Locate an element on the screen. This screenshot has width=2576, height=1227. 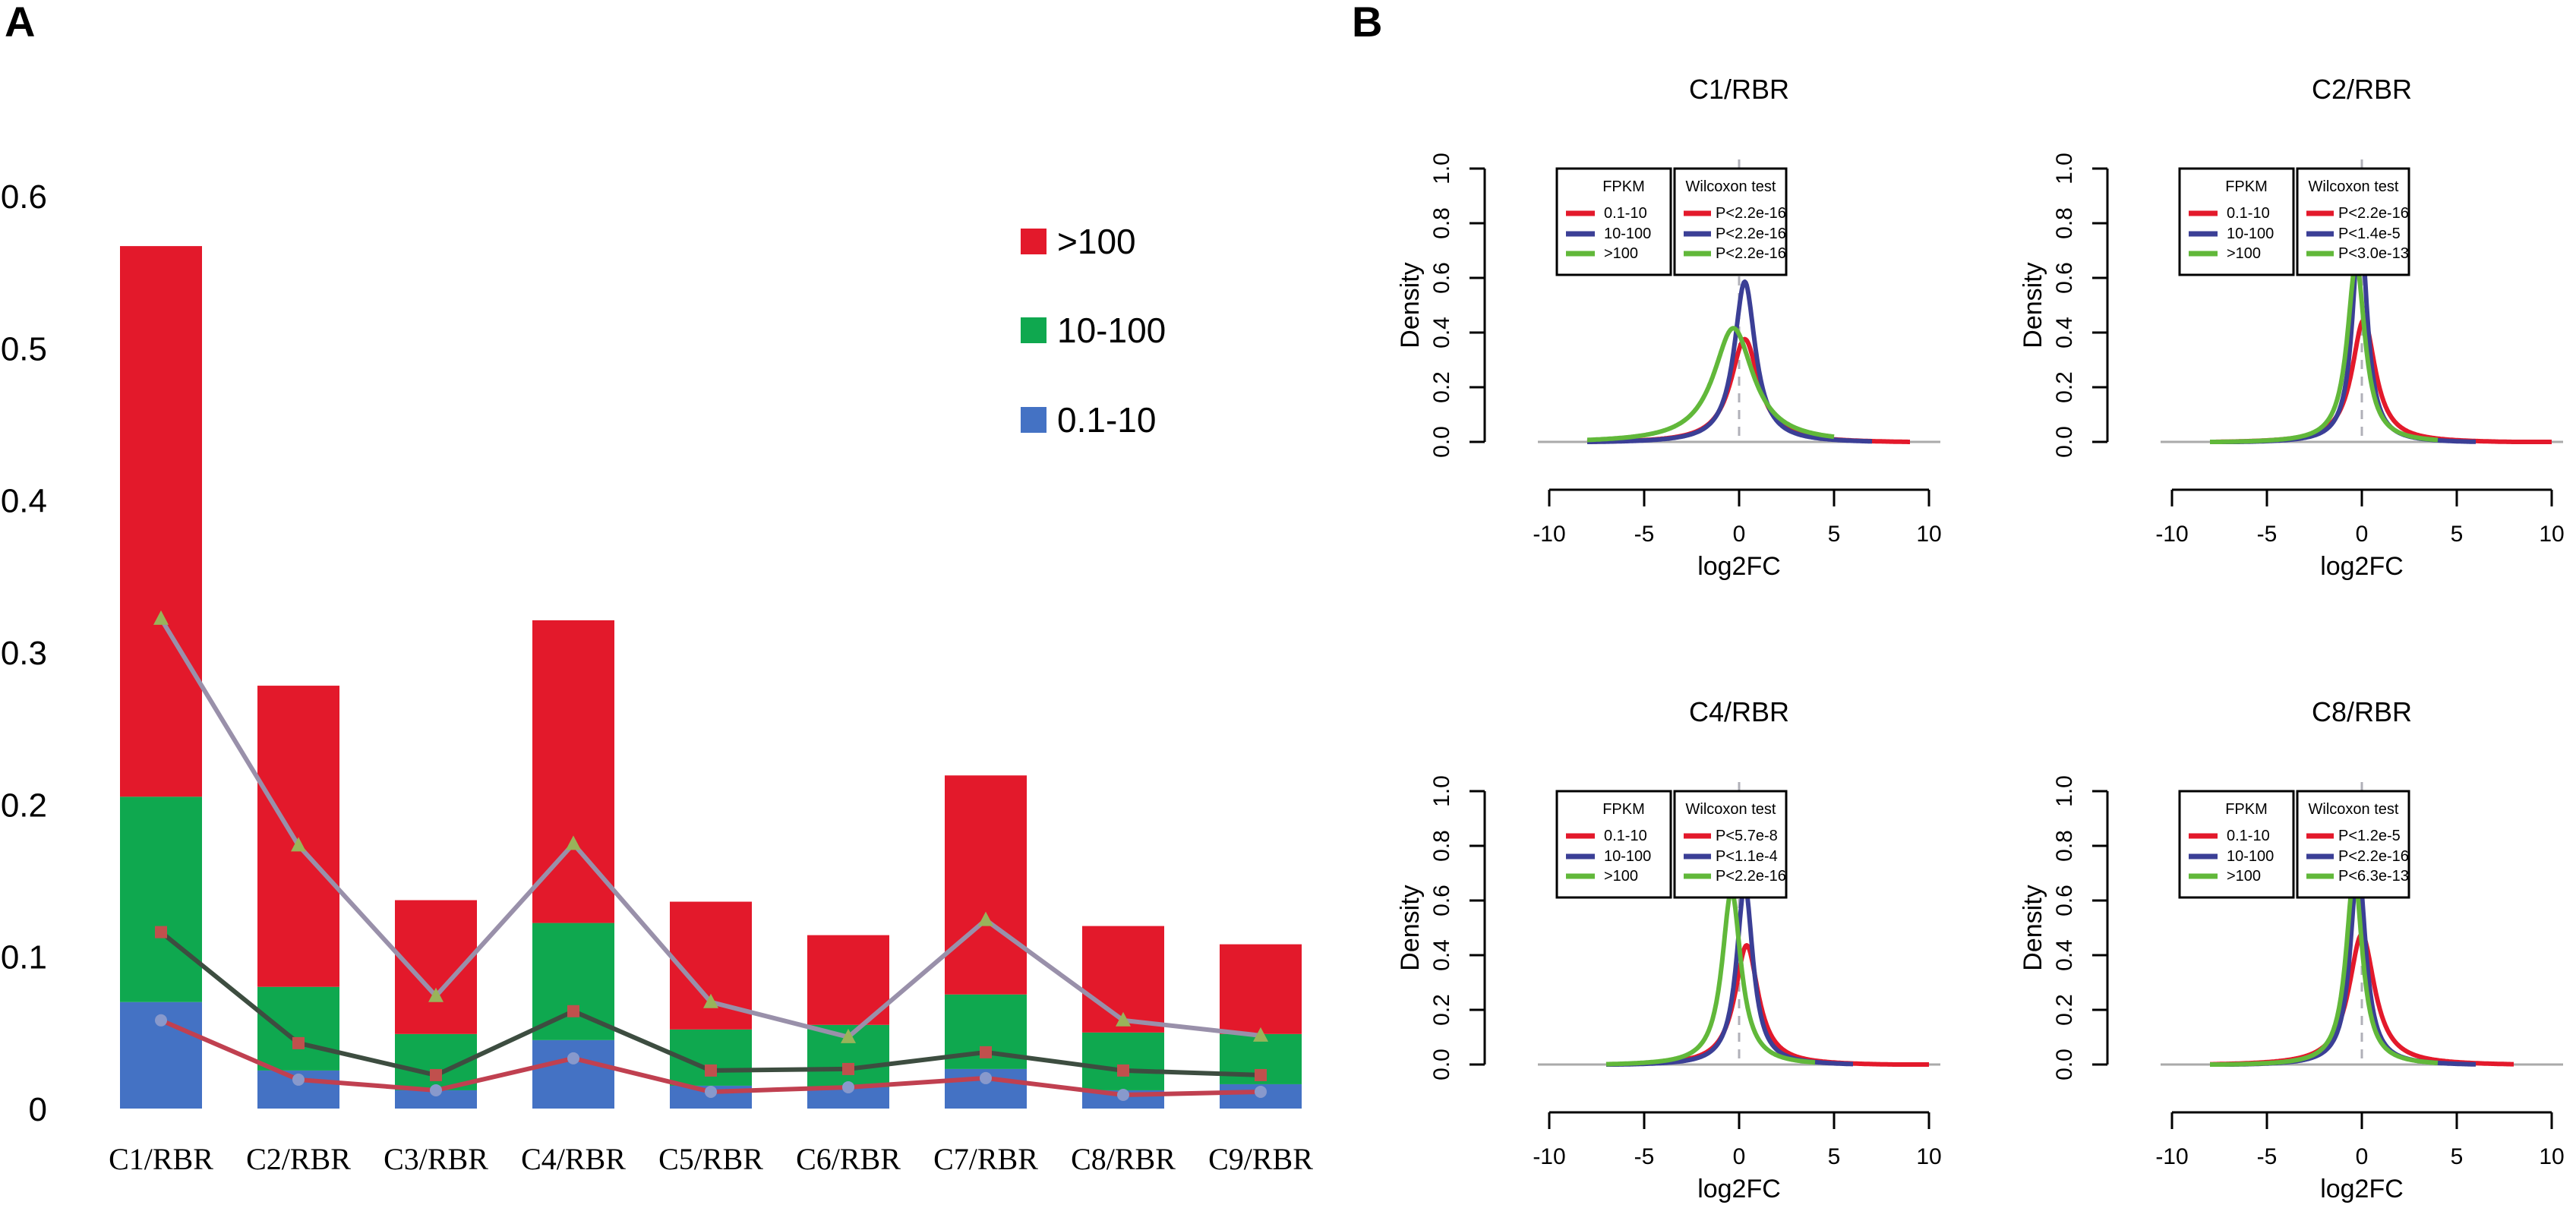
plot-title: C8/RBR is located at coordinates (2362, 711).